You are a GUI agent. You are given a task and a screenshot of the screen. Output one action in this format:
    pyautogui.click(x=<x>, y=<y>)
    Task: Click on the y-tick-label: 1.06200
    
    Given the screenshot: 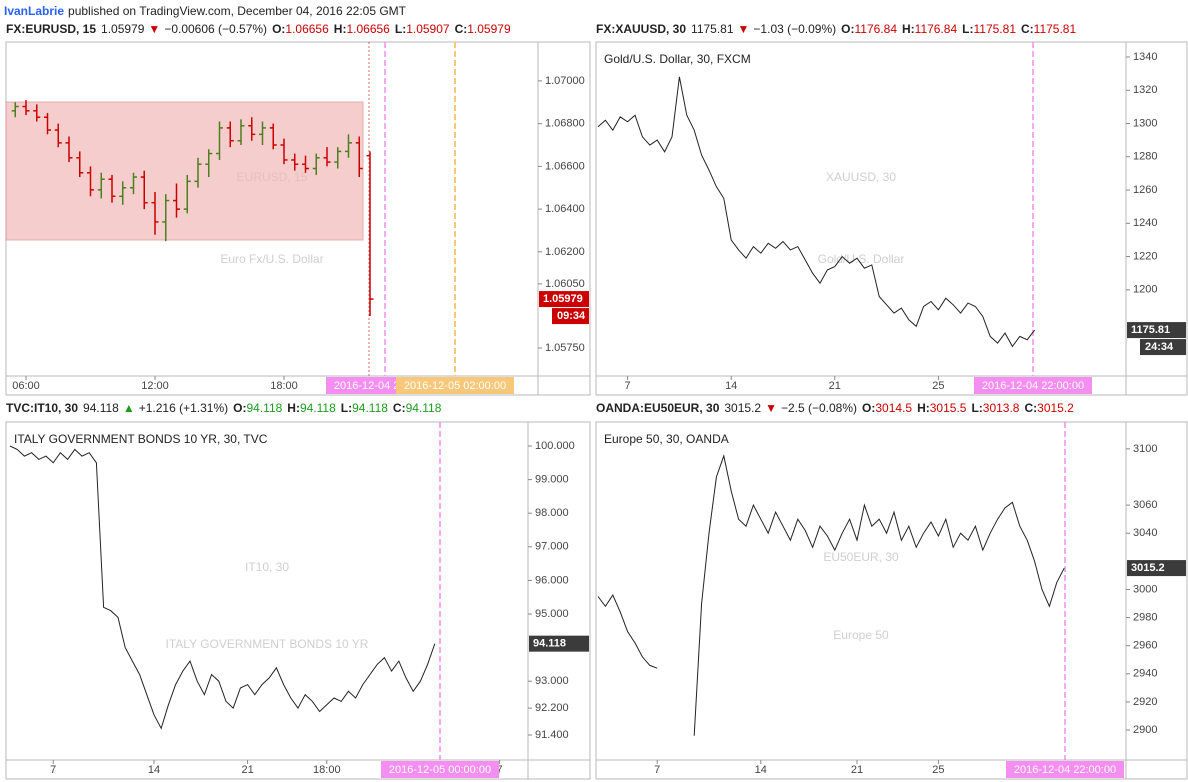 What is the action you would take?
    pyautogui.click(x=565, y=252)
    